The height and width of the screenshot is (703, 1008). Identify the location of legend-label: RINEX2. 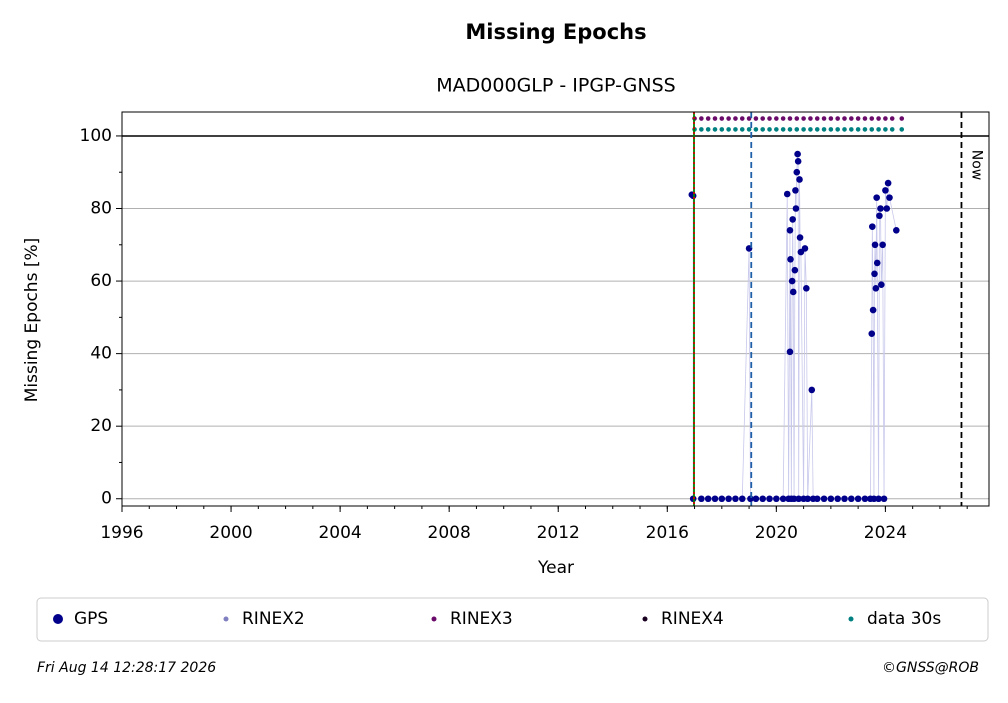
(273, 619).